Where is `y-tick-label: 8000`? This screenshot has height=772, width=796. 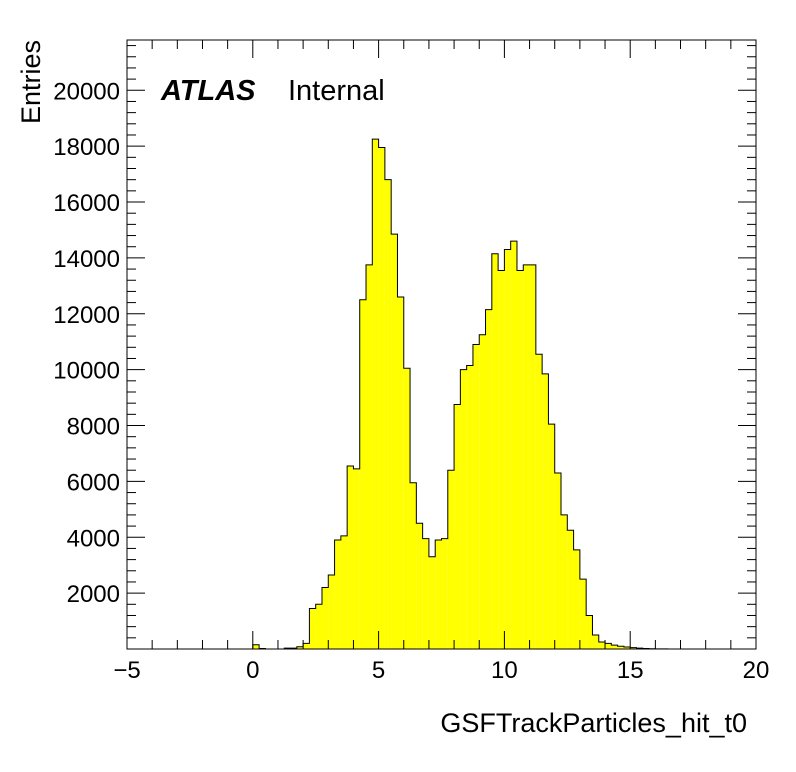
y-tick-label: 8000 is located at coordinates (93, 427).